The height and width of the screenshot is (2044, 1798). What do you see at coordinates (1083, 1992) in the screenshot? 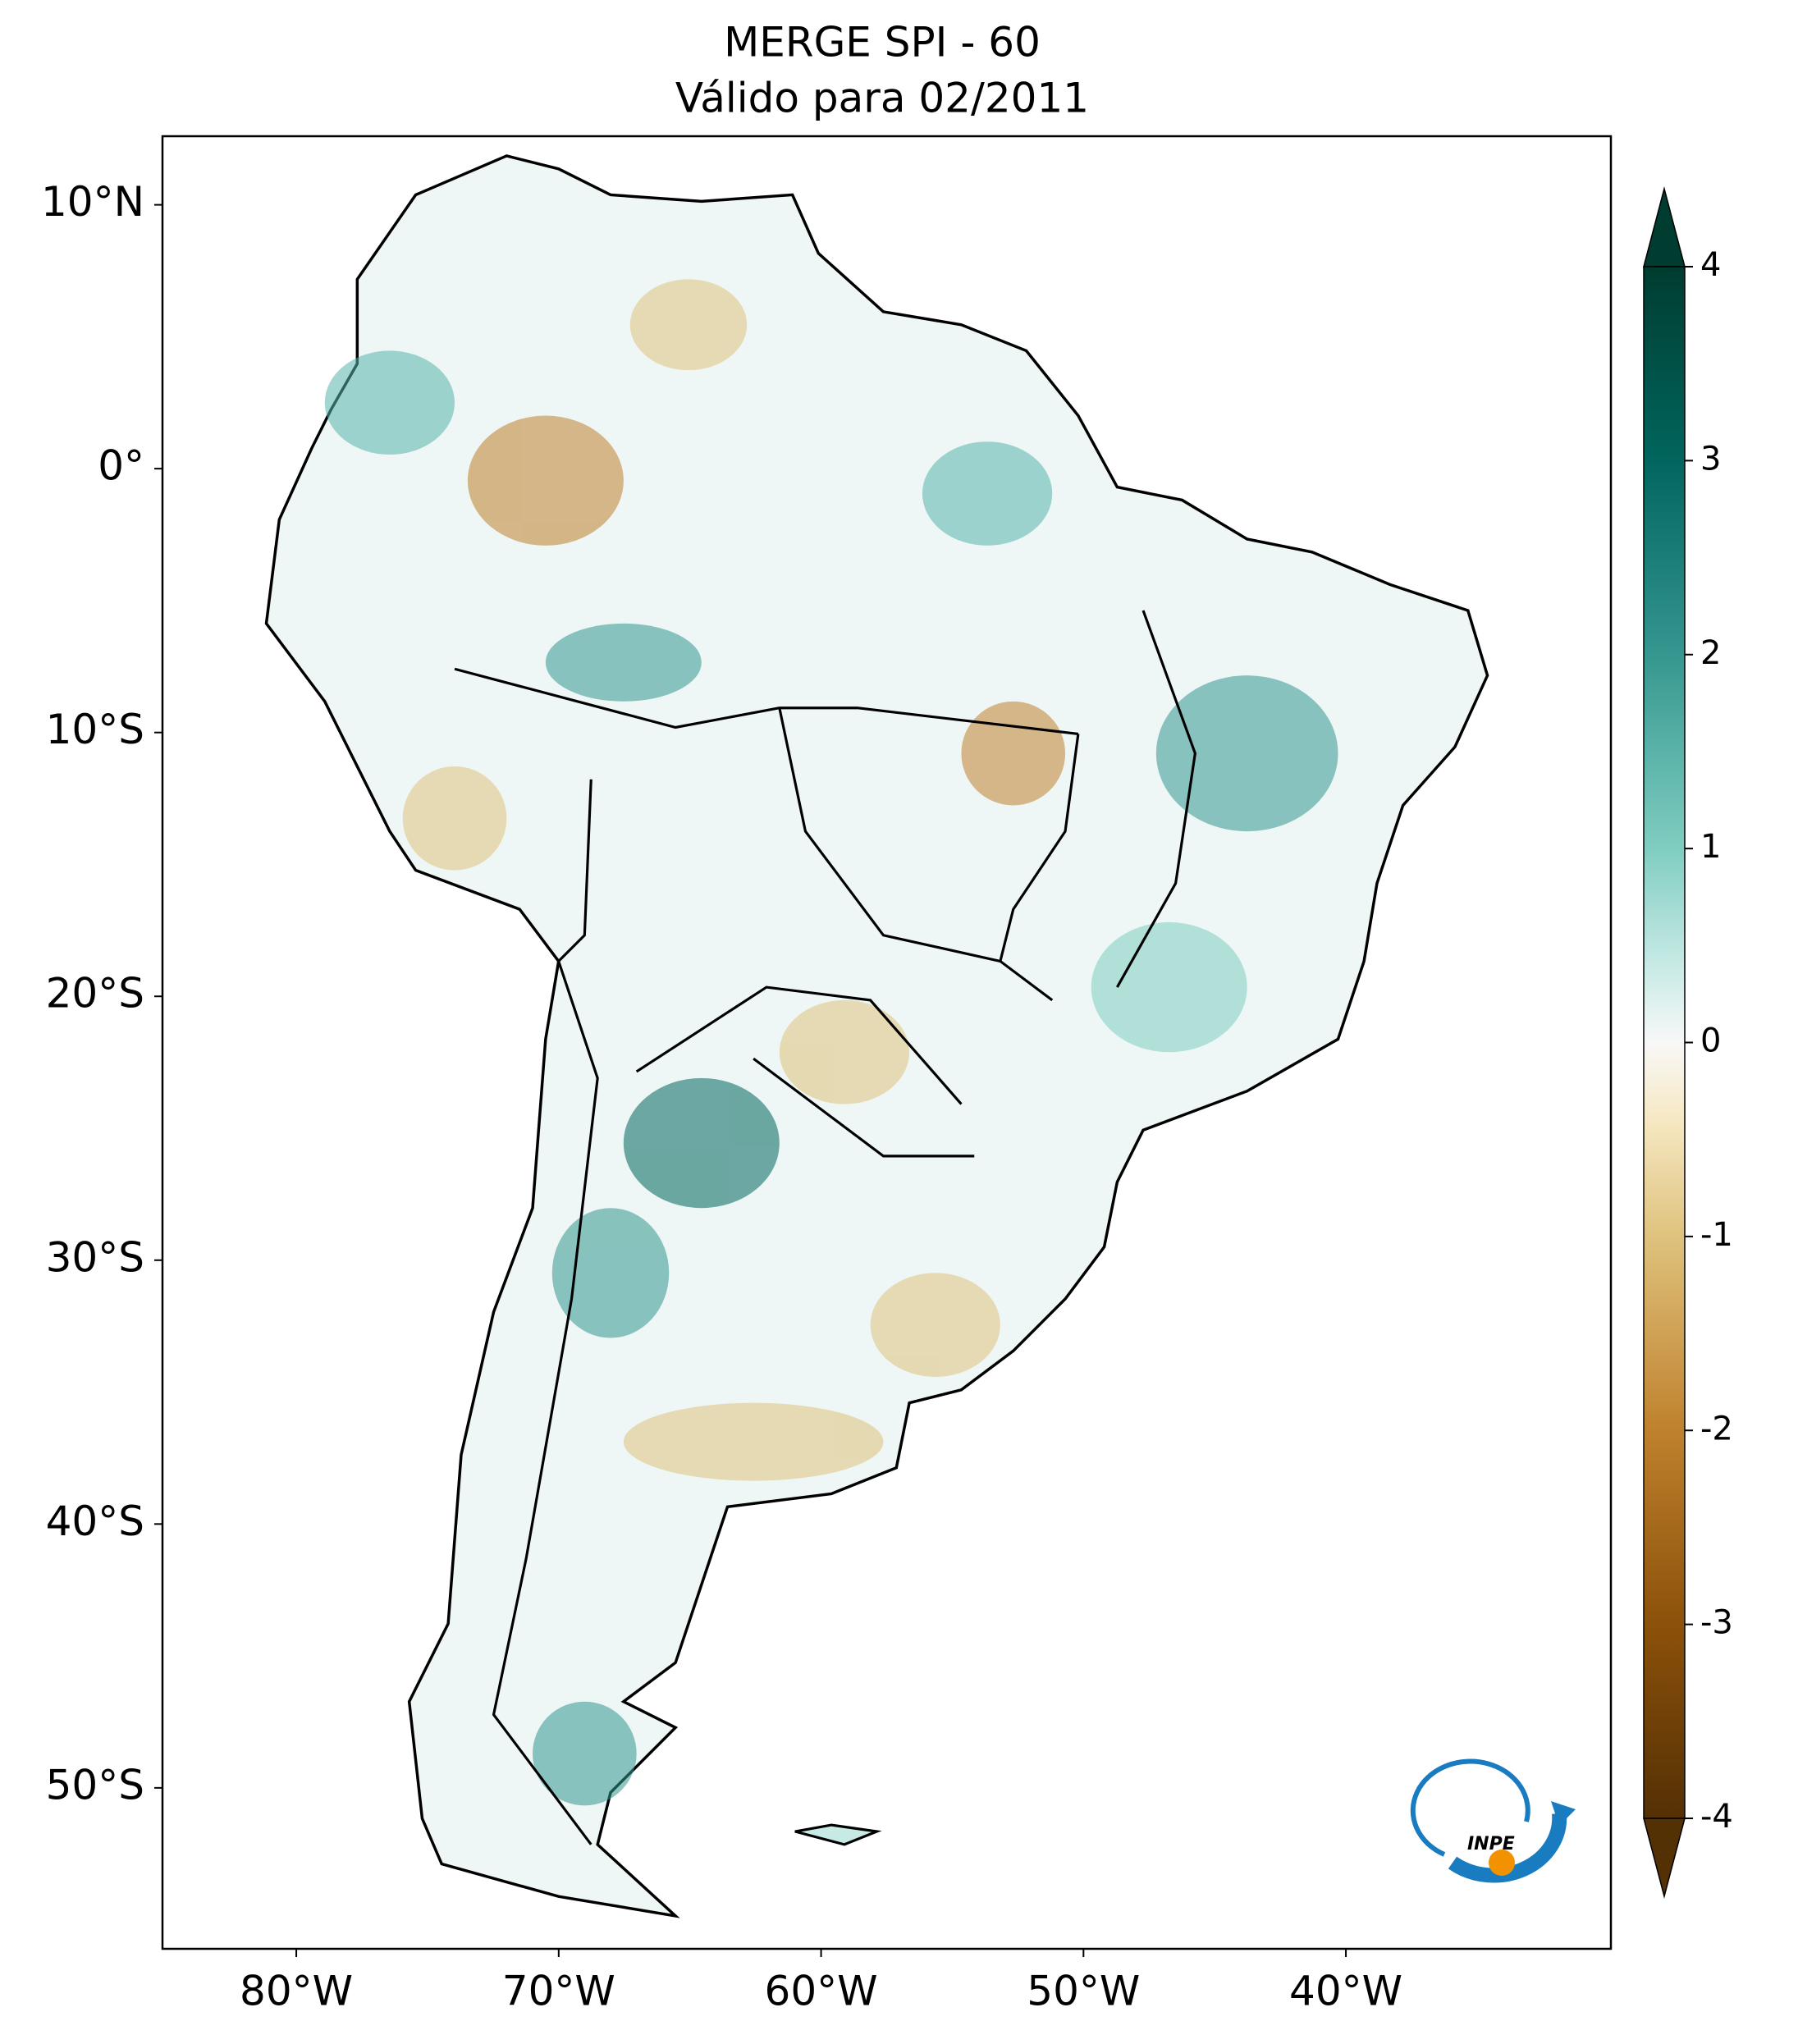
I see `lon-tick-label: 50°W` at bounding box center [1083, 1992].